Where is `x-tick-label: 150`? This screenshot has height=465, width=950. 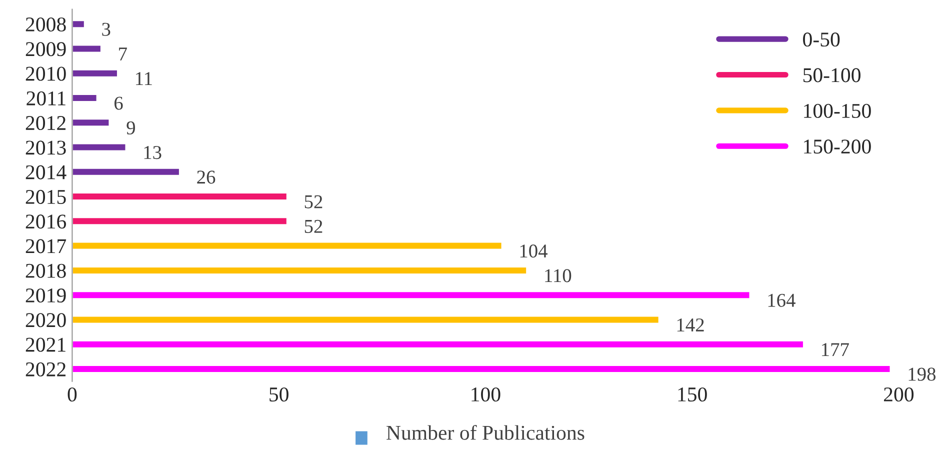 x-tick-label: 150 is located at coordinates (692, 394).